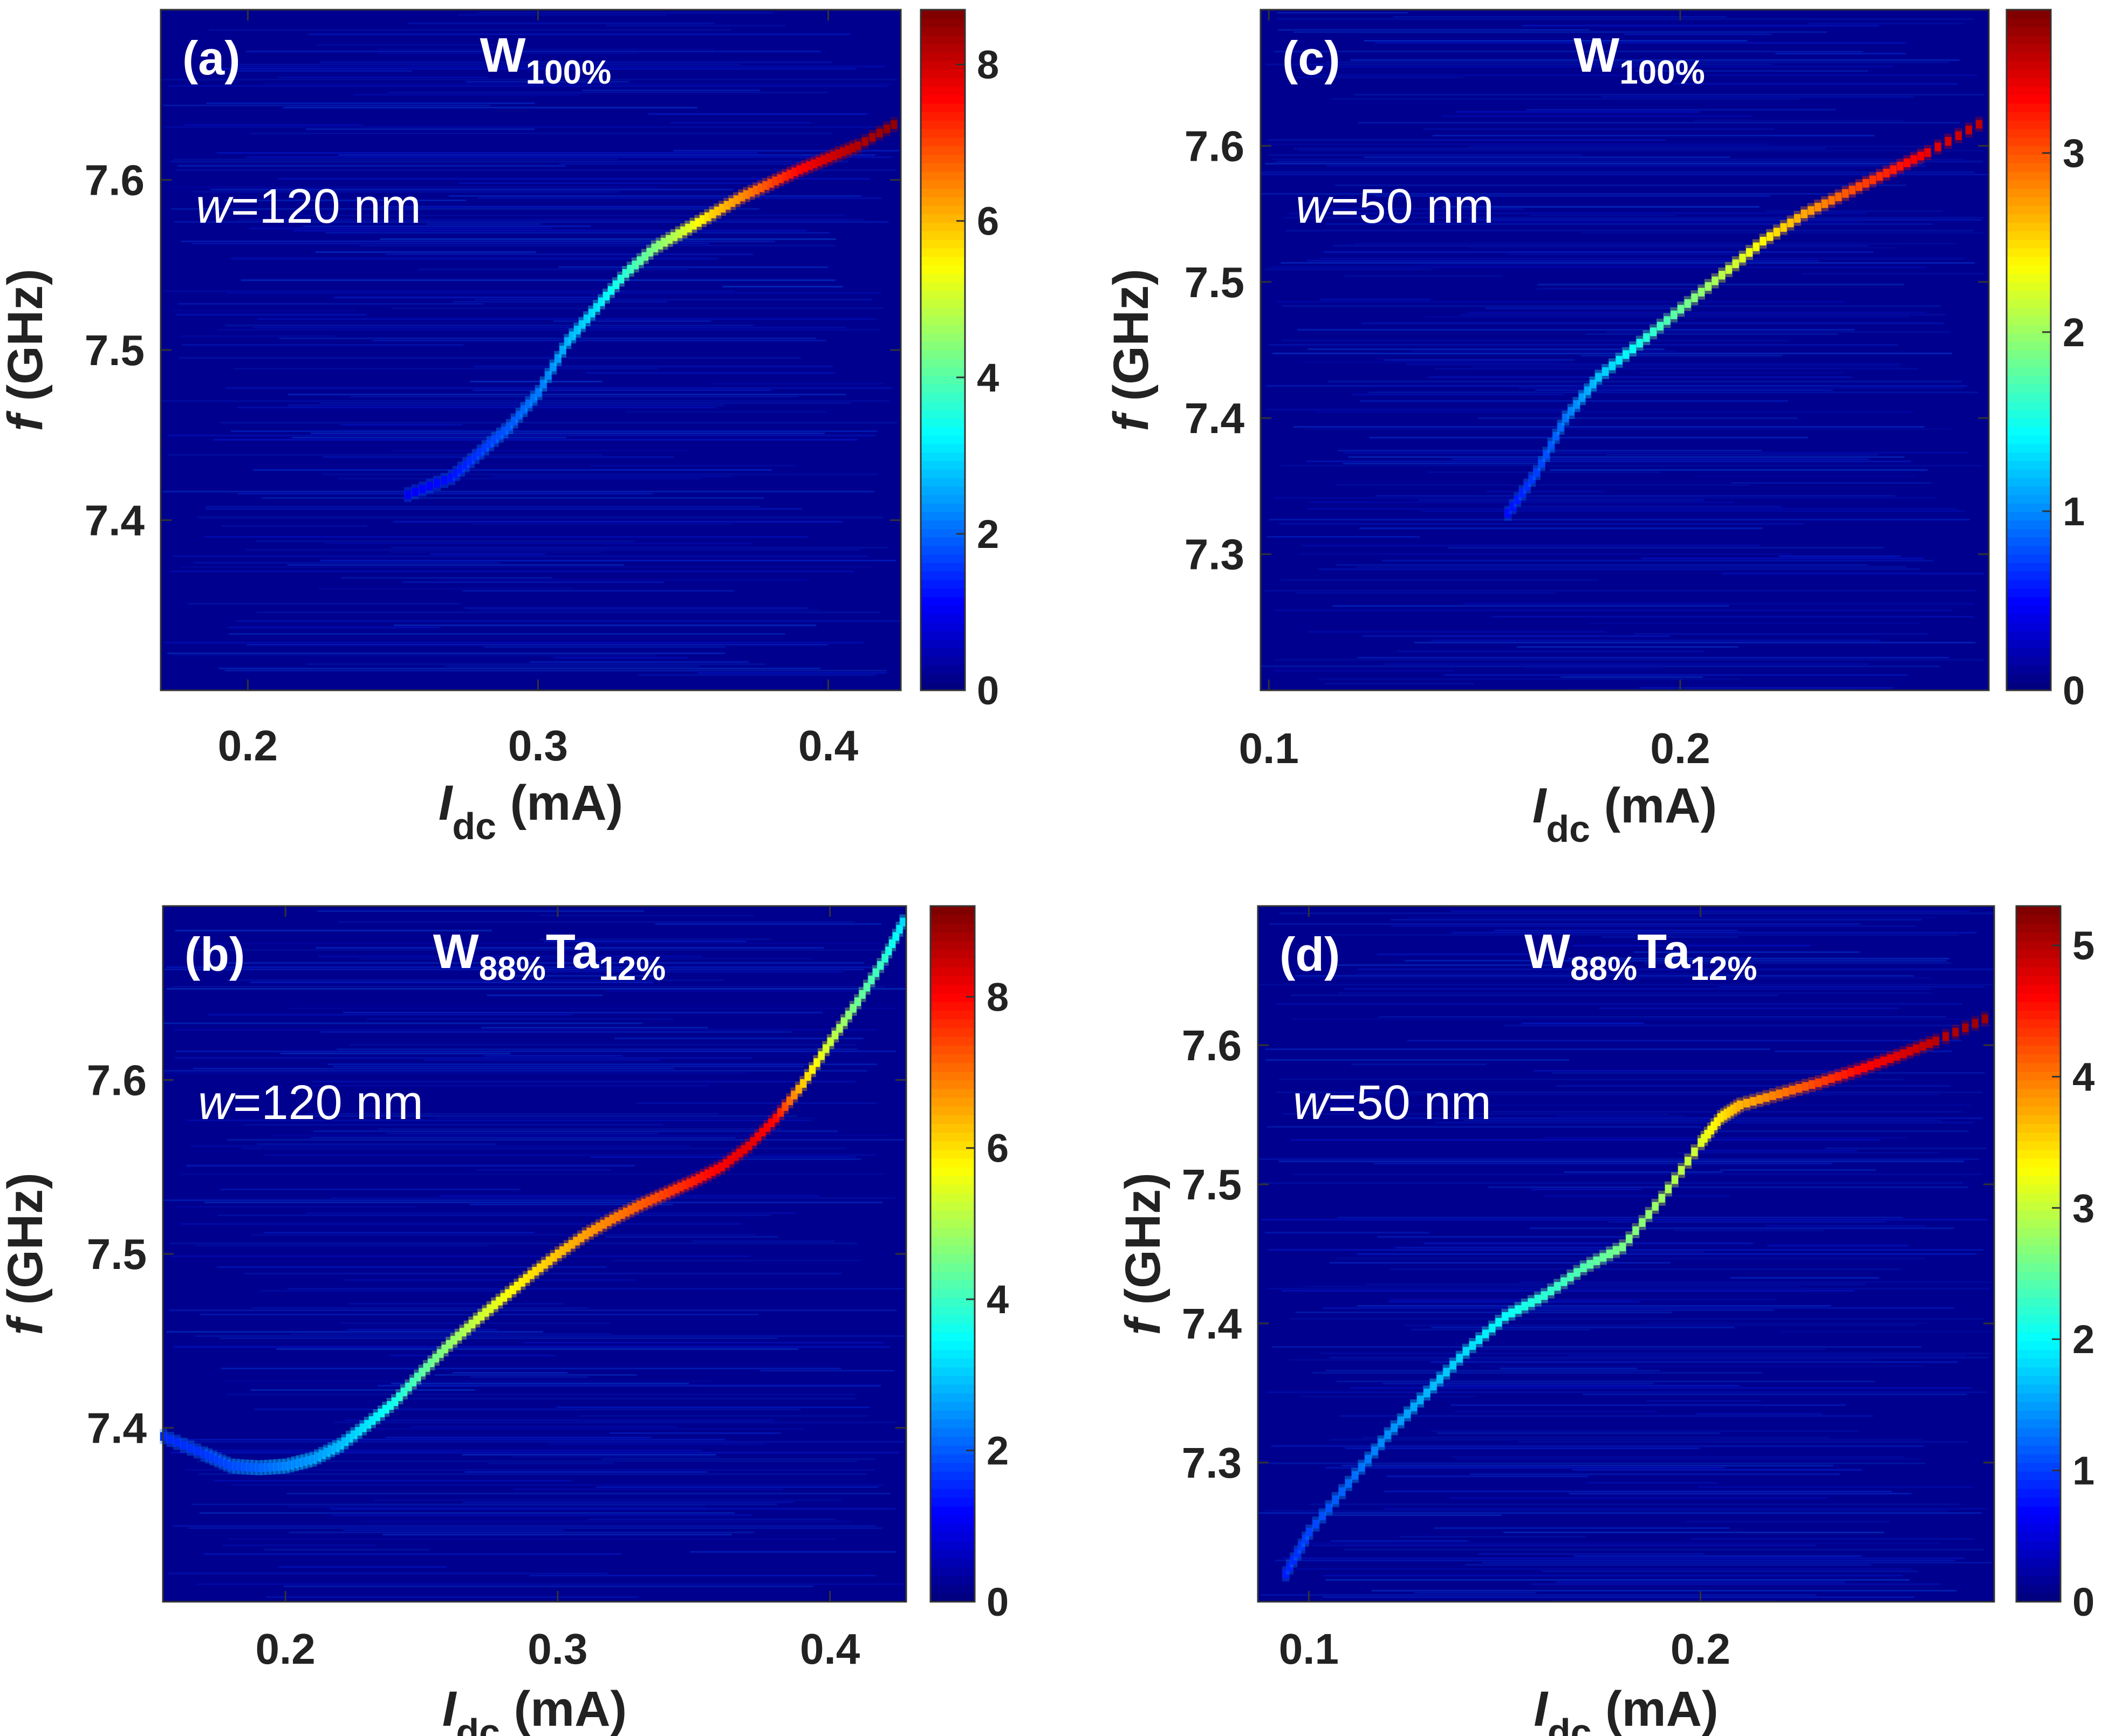 Image resolution: width=2108 pixels, height=1736 pixels. Describe the element at coordinates (1413, 207) in the screenshot. I see `width-value: =50 nm` at that location.